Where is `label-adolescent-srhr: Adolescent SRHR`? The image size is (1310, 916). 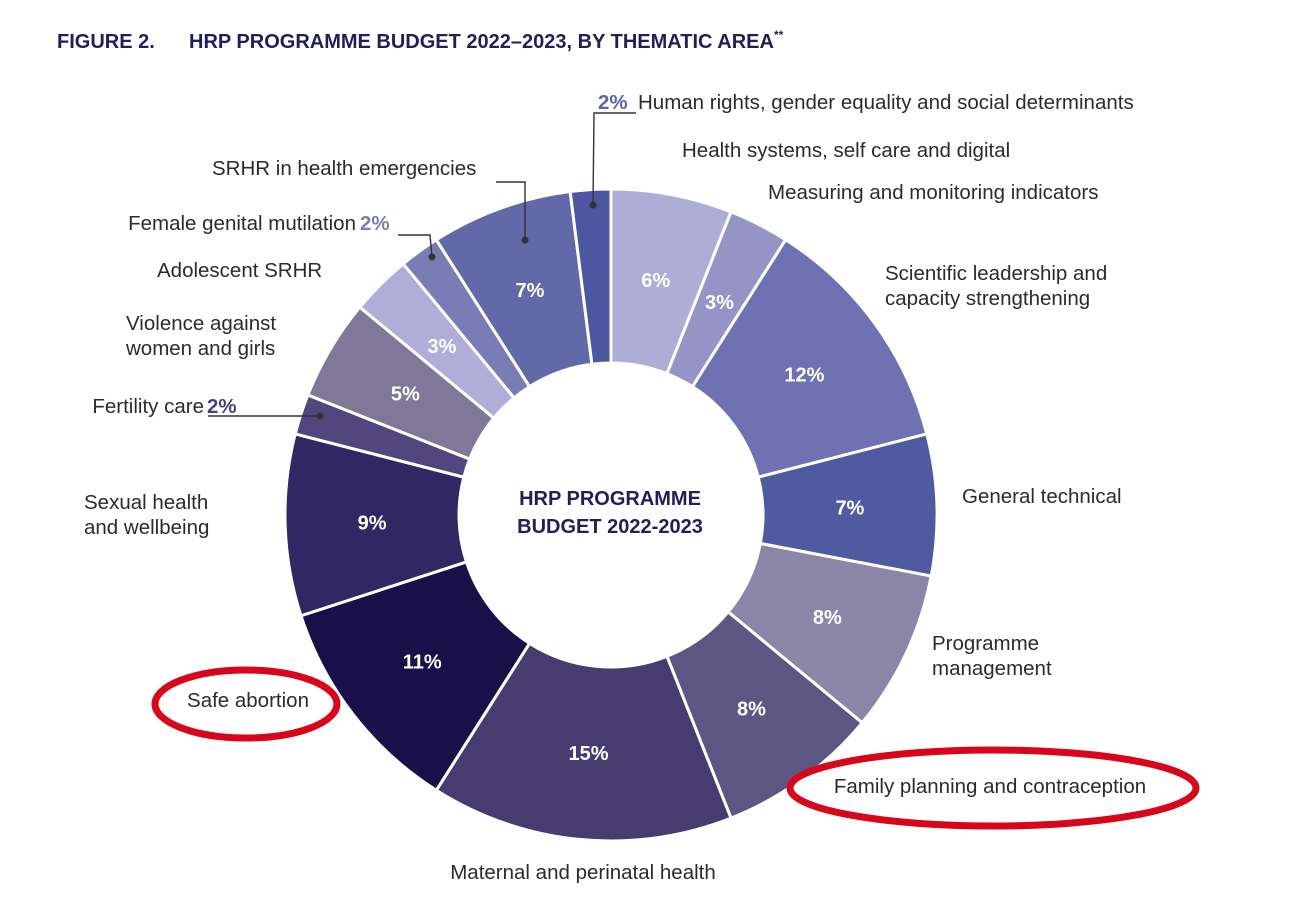 label-adolescent-srhr: Adolescent SRHR is located at coordinates (239, 270).